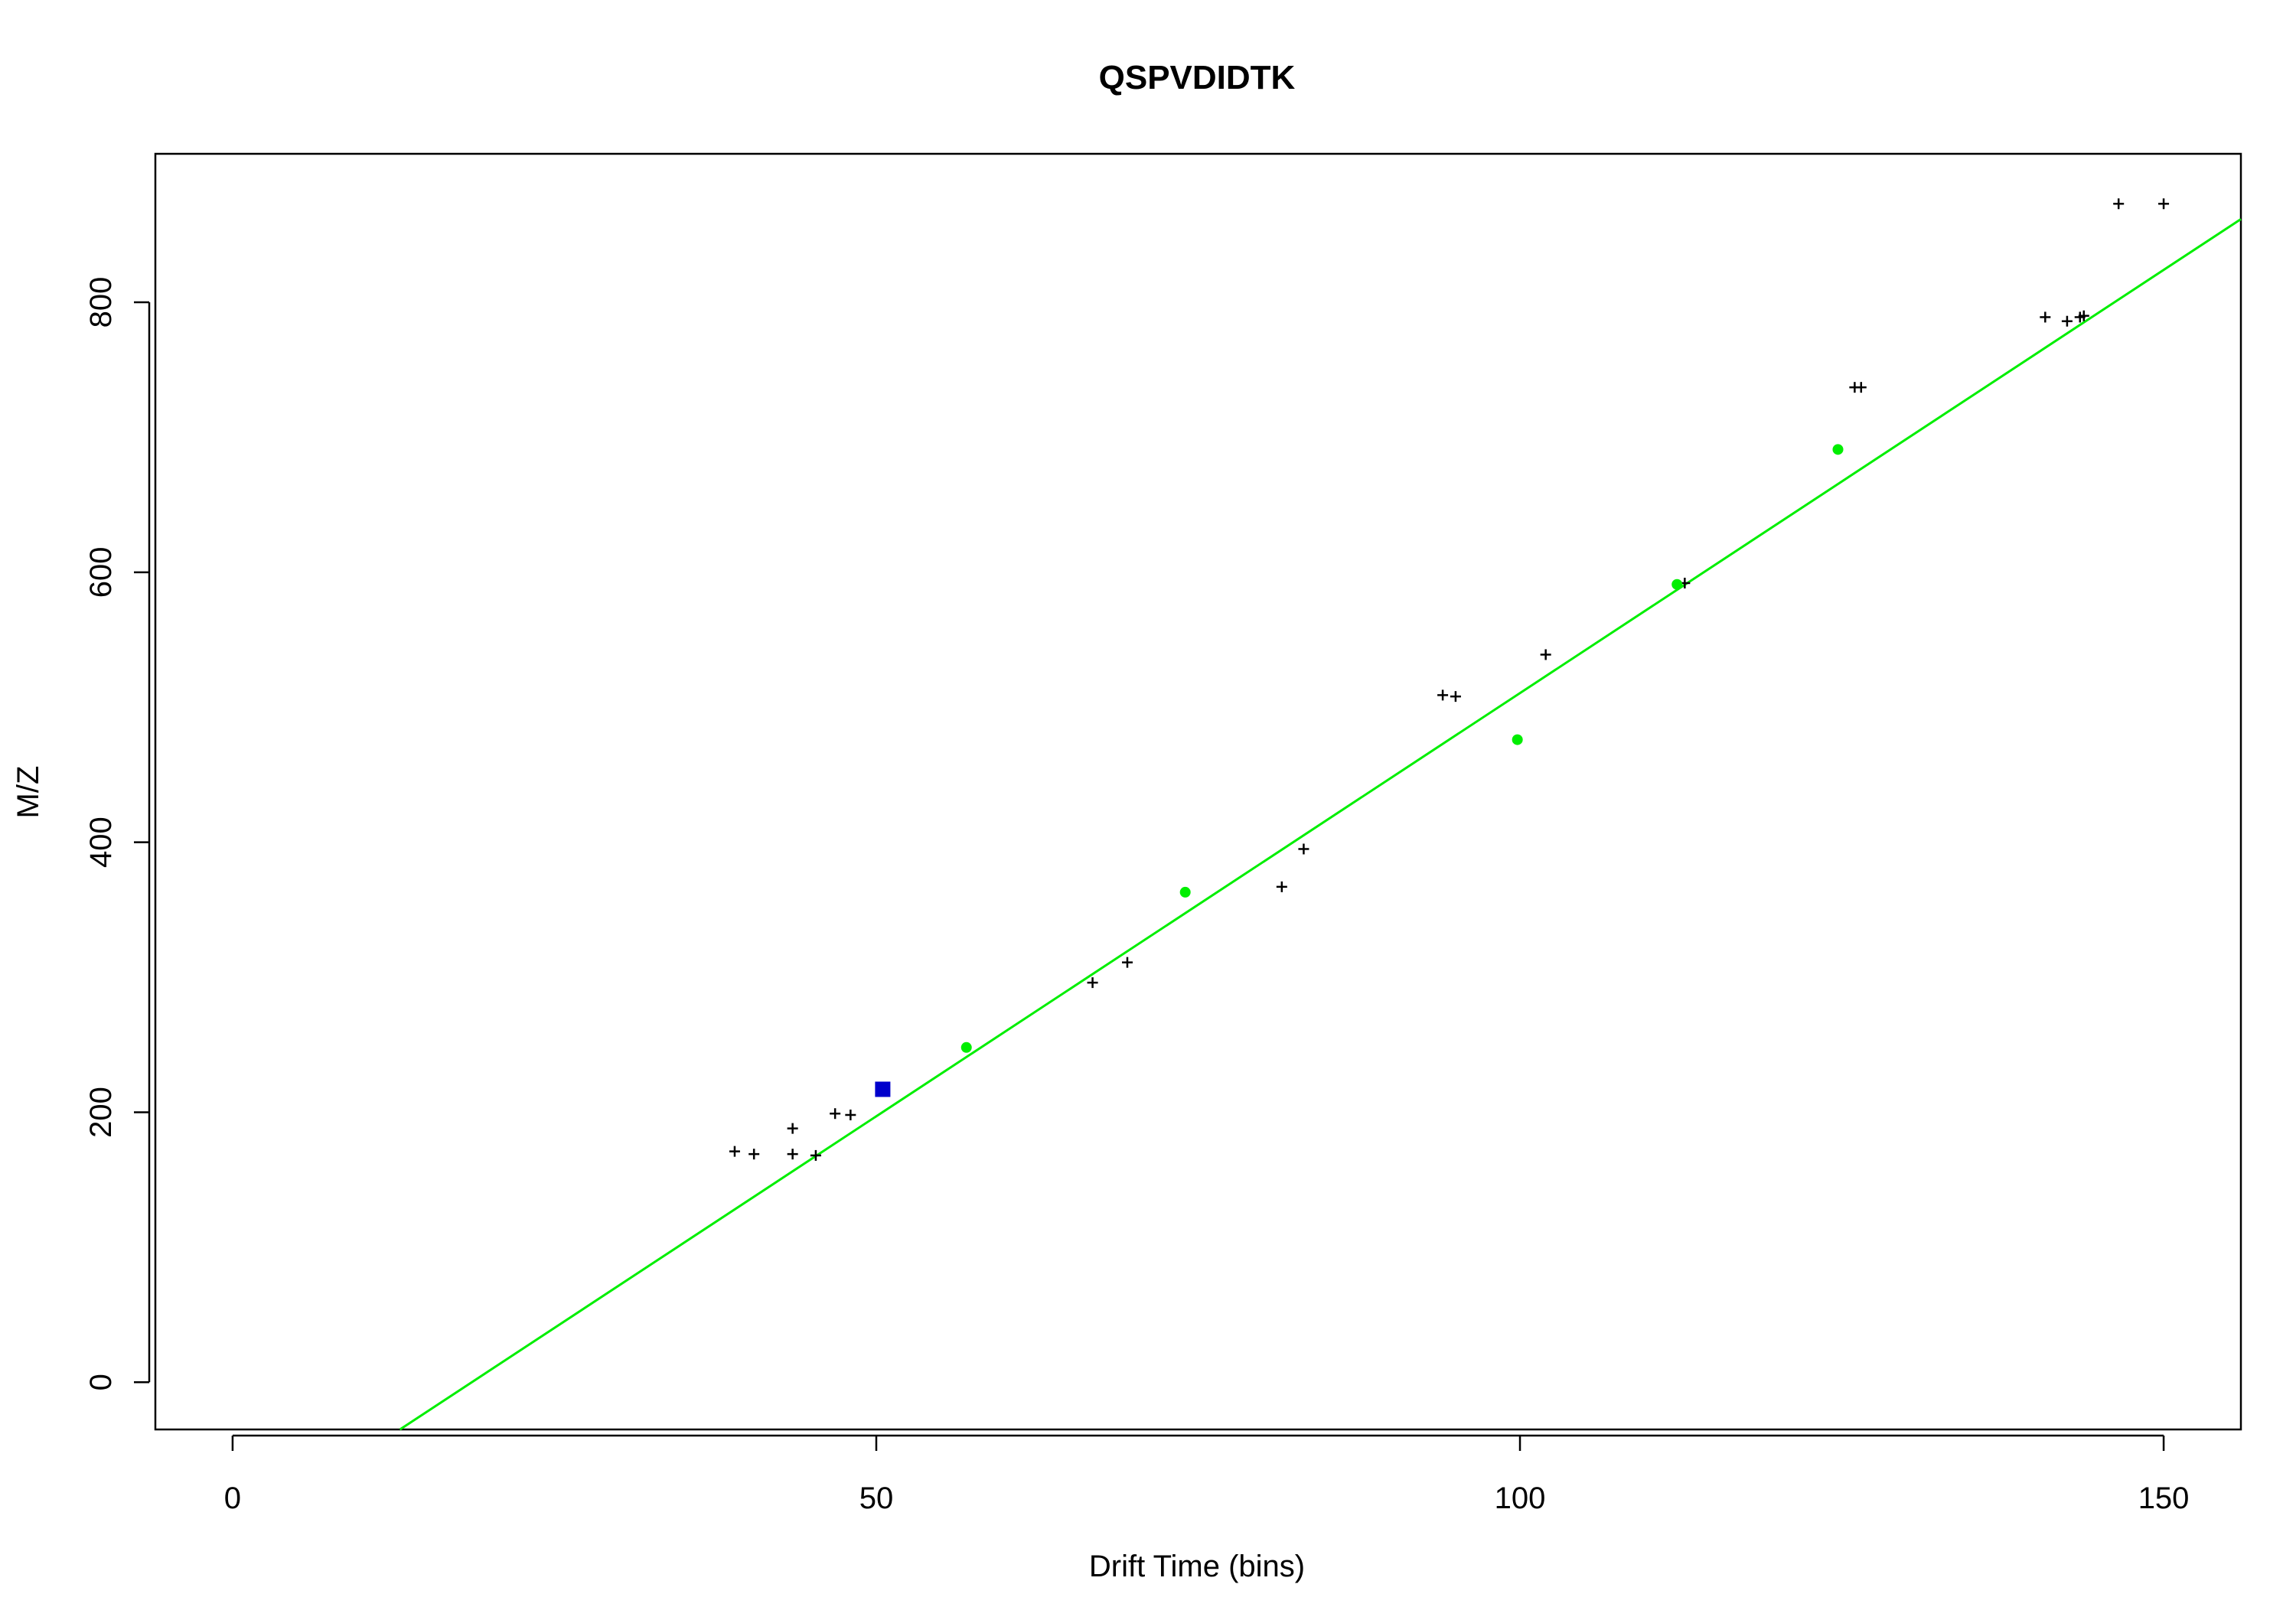 The width and height of the screenshot is (2296, 1607). Describe the element at coordinates (101, 843) in the screenshot. I see `y-tick-label: 400` at that location.